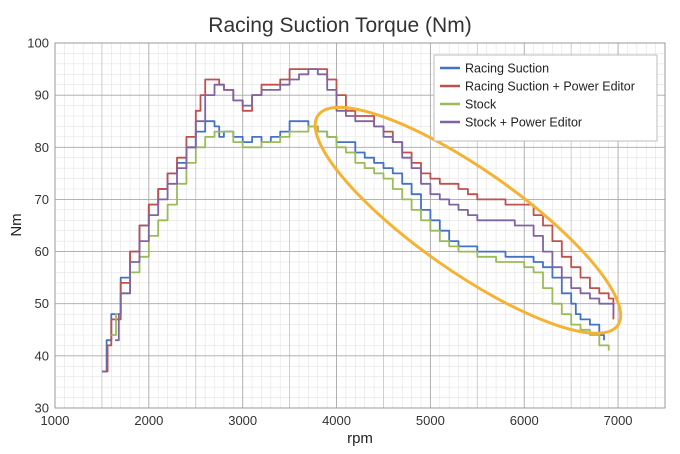 The height and width of the screenshot is (454, 680). I want to click on legend-label: Racing Suction + Power Editor, so click(550, 87).